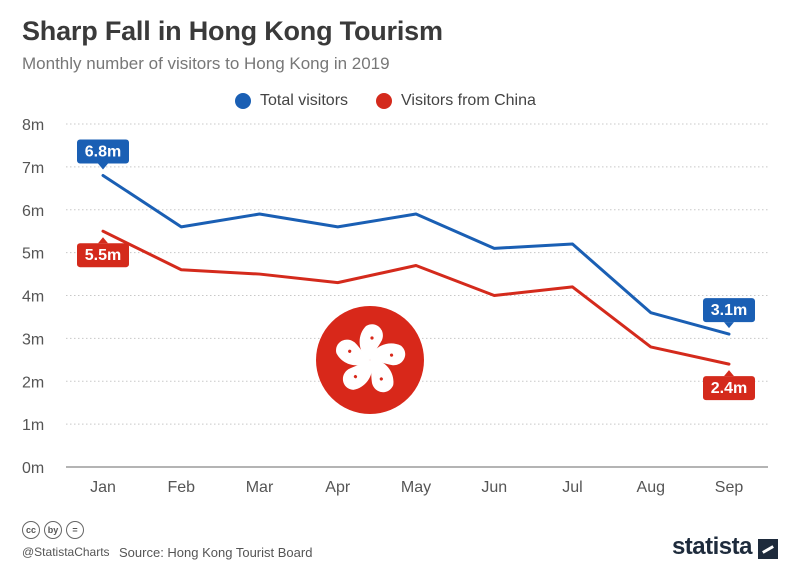  I want to click on y-tick-label: 0m, so click(33, 468).